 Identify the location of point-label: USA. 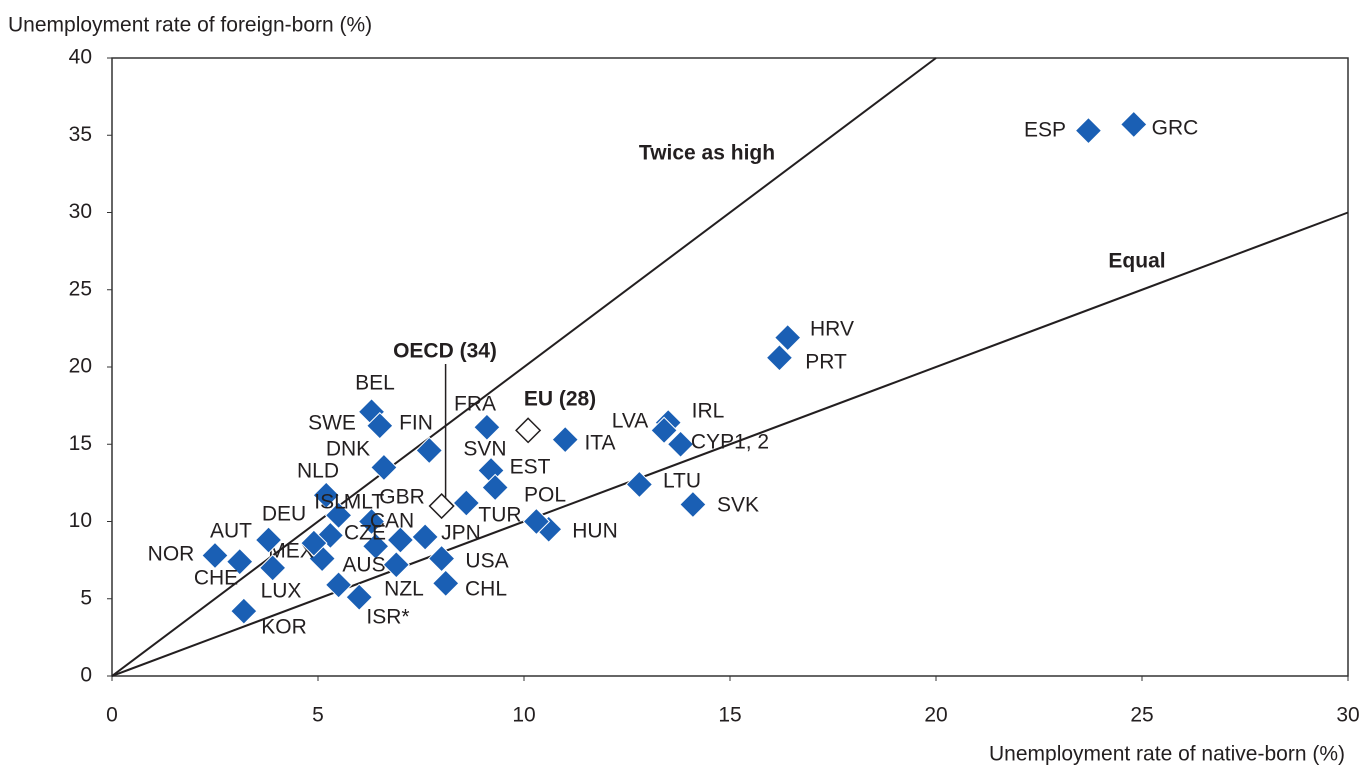
(486, 561).